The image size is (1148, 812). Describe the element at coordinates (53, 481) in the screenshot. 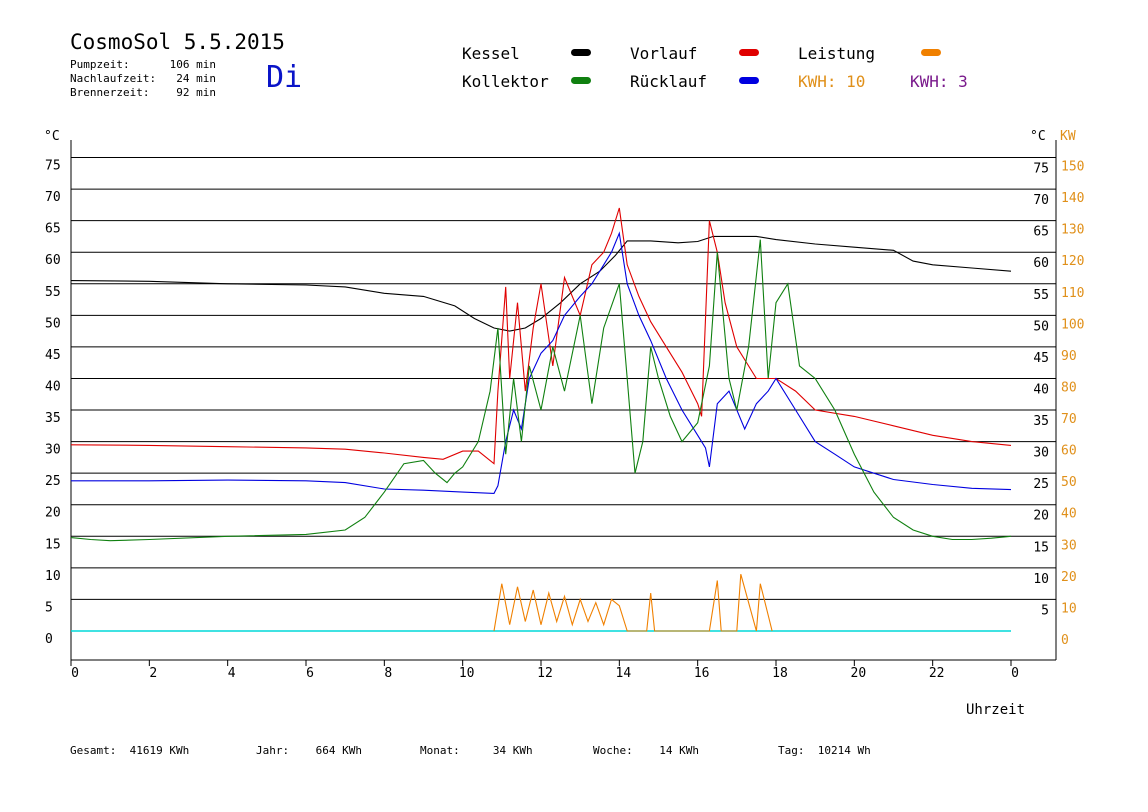

I see `y-tick-left: 25` at that location.